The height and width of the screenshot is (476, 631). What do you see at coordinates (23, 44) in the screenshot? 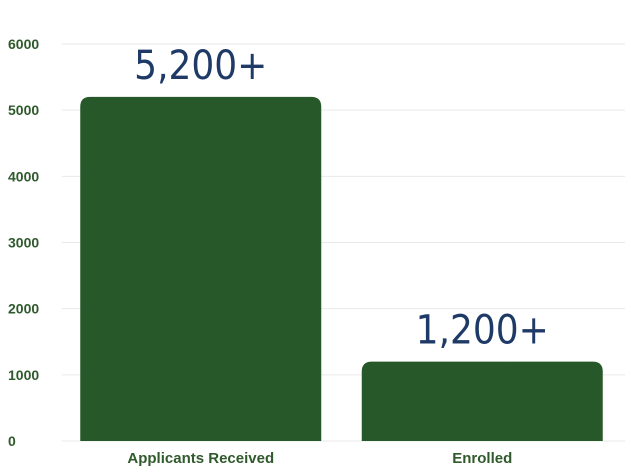
I see `y-tick-label: 6000` at bounding box center [23, 44].